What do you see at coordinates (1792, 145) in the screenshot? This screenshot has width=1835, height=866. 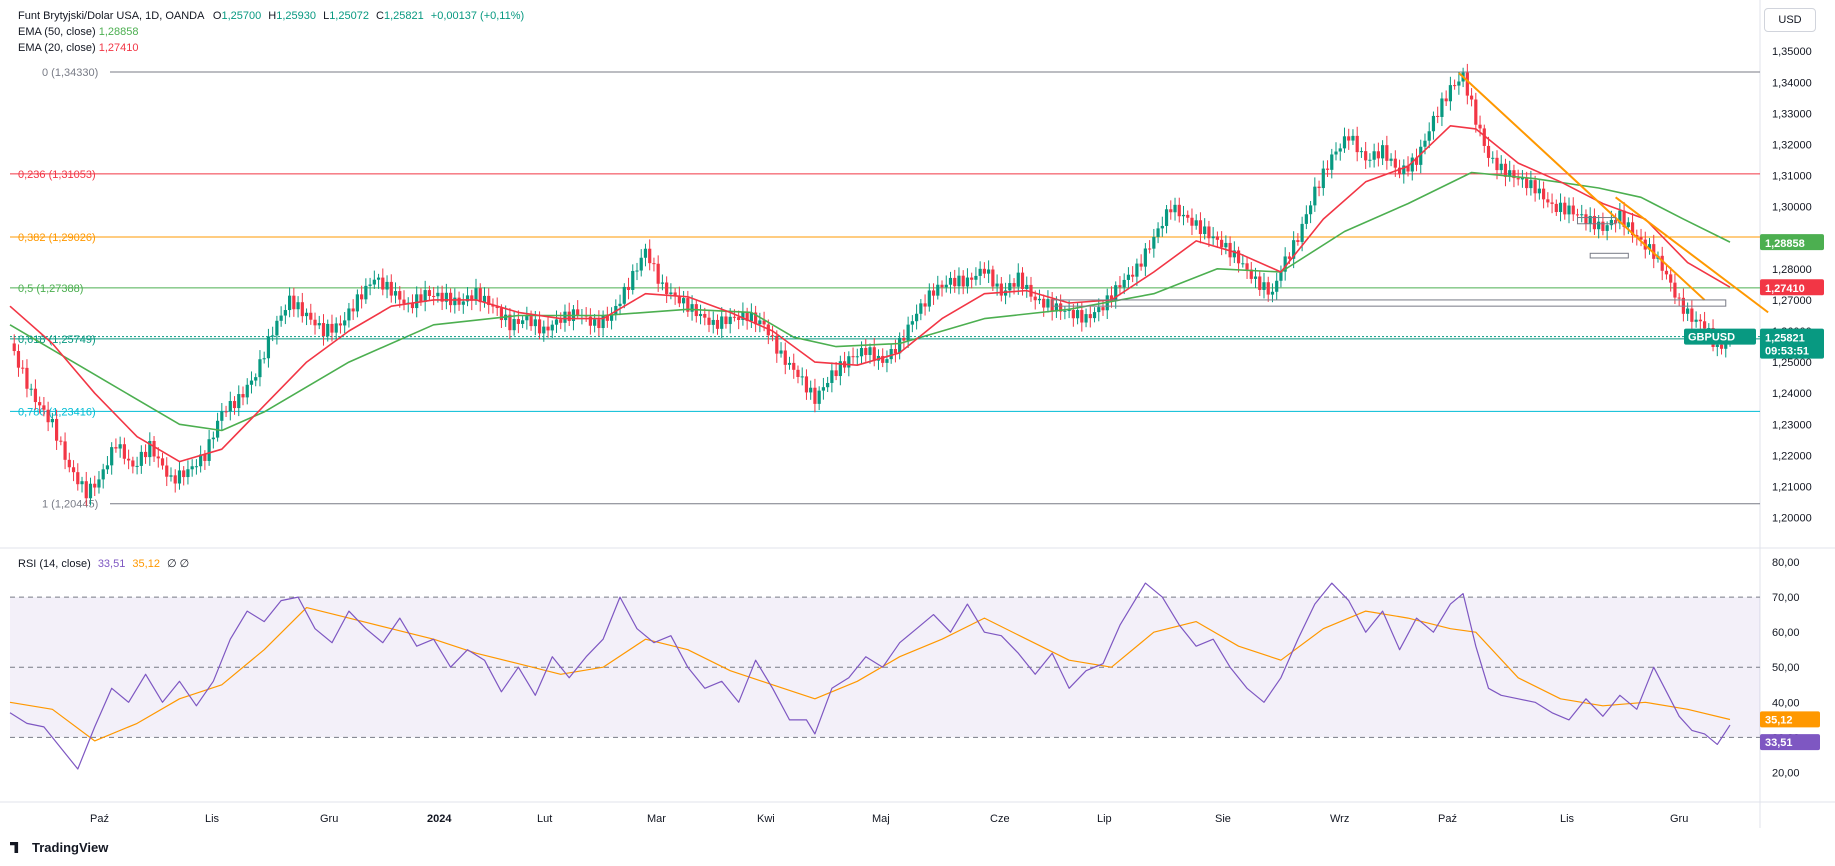 I see `price-axis-label: 1,32000` at bounding box center [1792, 145].